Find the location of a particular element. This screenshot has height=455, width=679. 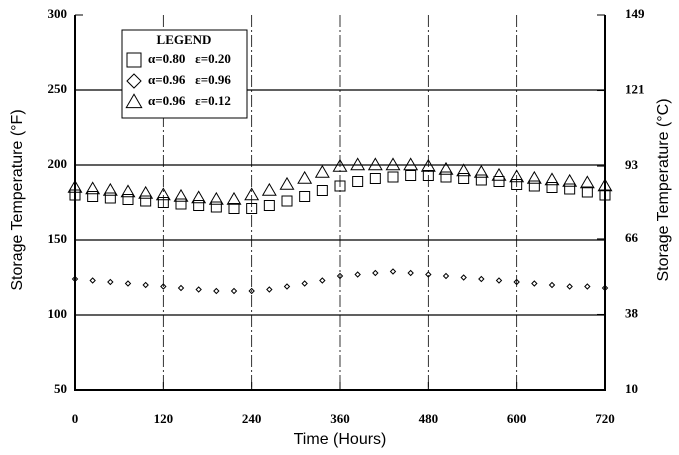

y-axis-label: Storage Temperature (°F) is located at coordinates (17, 199).